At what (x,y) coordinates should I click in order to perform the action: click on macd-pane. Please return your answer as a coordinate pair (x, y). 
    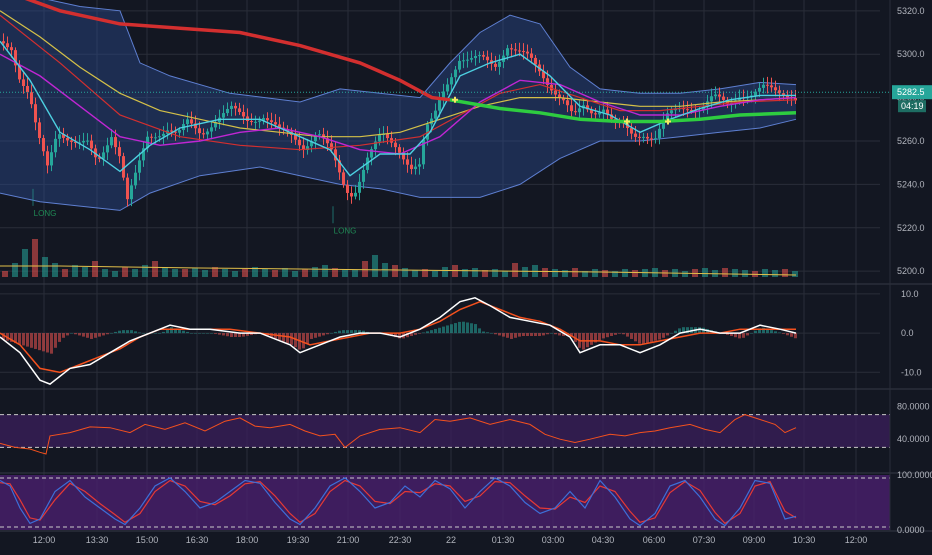
    Looking at the image, I should click on (398, 341).